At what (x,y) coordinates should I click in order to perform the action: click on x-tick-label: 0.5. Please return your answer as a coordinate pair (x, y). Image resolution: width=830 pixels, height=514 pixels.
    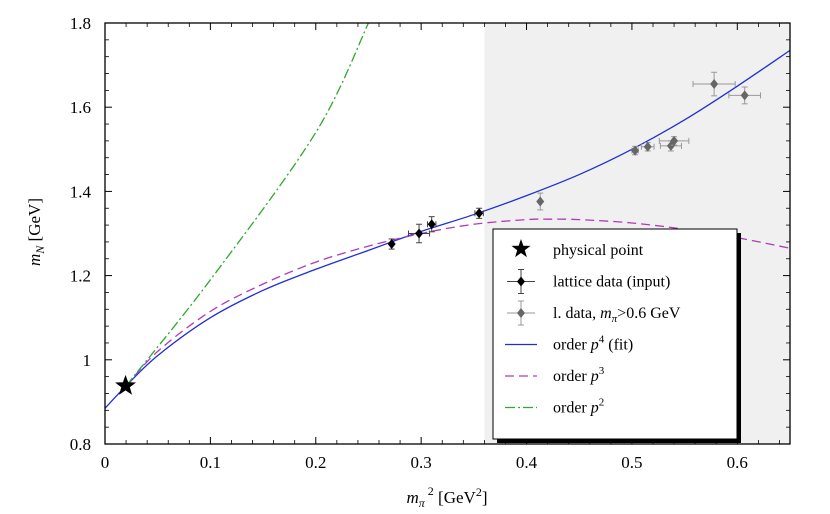
    Looking at the image, I should click on (631, 462).